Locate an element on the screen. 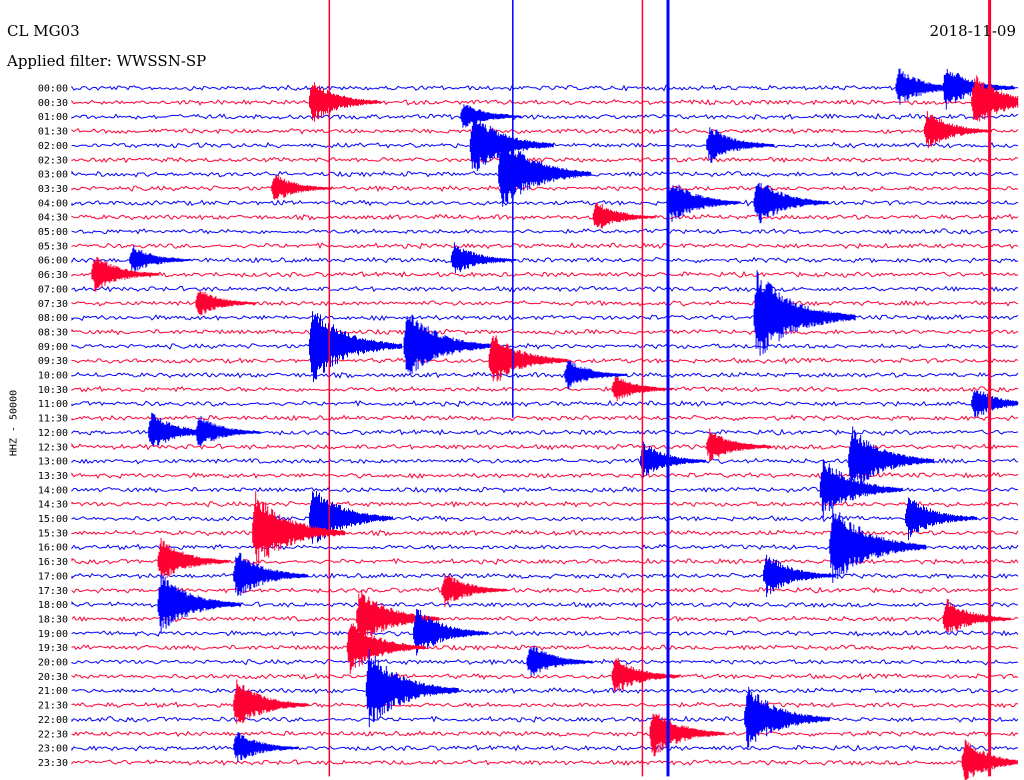  row-label: 16:00 is located at coordinates (53, 548).